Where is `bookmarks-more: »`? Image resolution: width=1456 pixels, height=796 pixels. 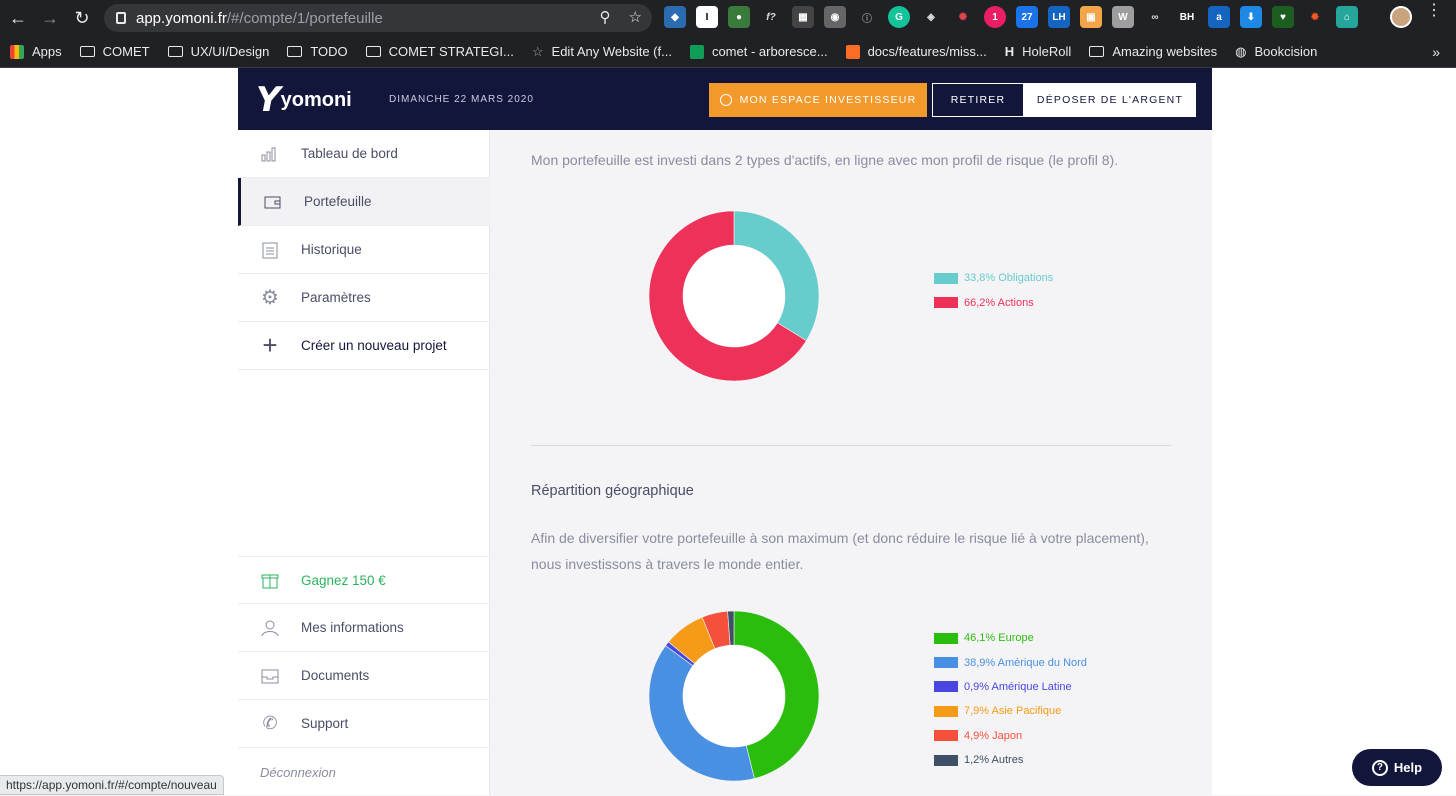
bookmarks-more: » is located at coordinates (1436, 52).